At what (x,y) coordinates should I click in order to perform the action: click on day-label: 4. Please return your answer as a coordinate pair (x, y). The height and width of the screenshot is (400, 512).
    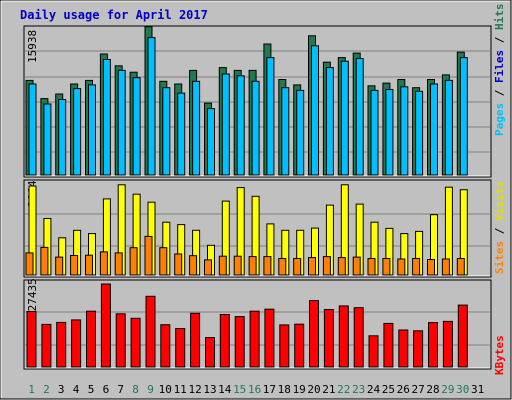
    Looking at the image, I should click on (76, 389).